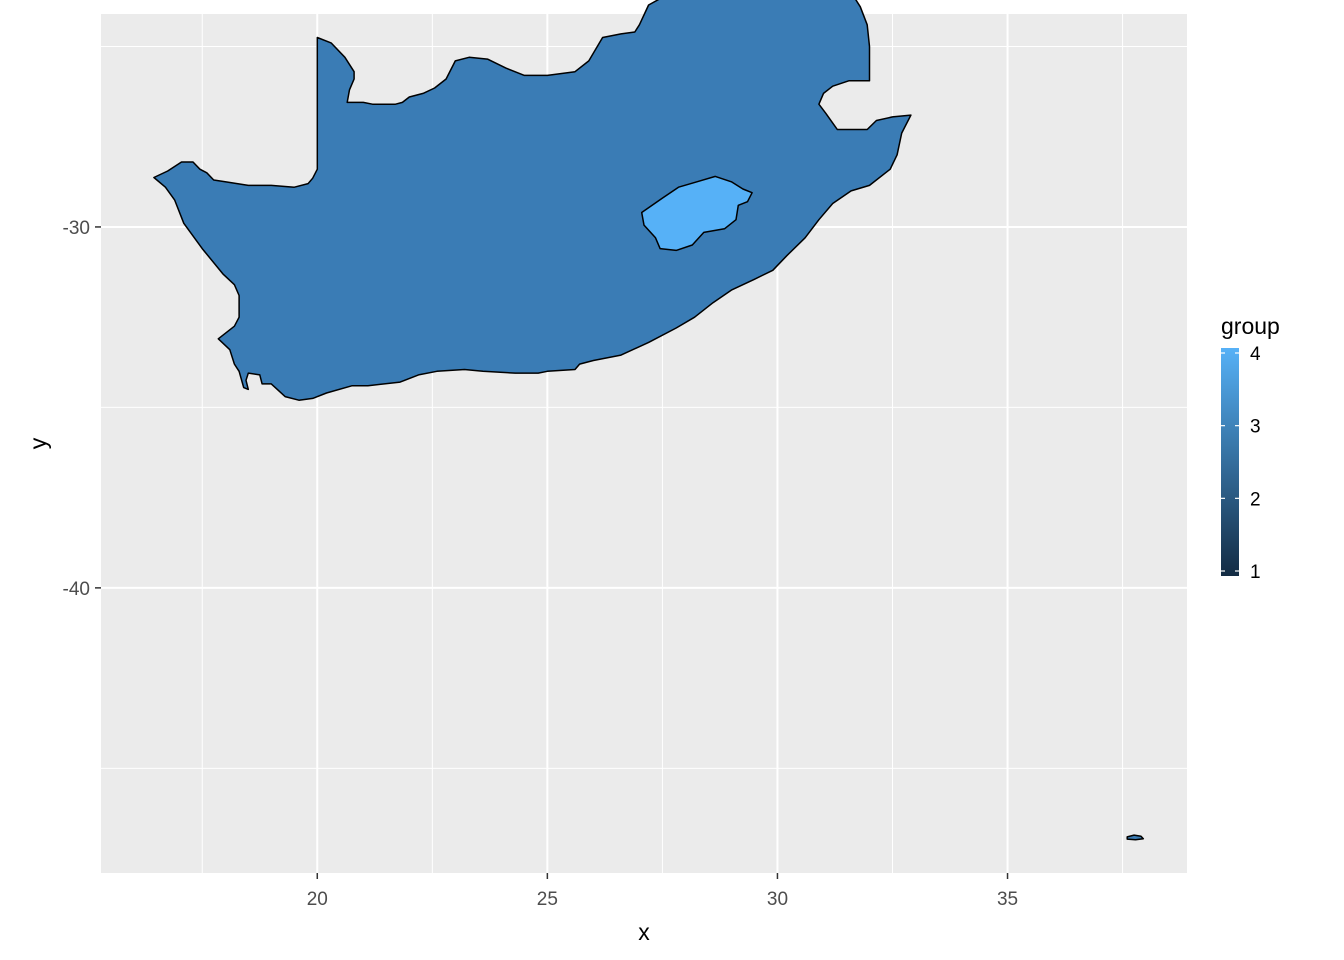  What do you see at coordinates (1230, 462) in the screenshot?
I see `legend-colorbar` at bounding box center [1230, 462].